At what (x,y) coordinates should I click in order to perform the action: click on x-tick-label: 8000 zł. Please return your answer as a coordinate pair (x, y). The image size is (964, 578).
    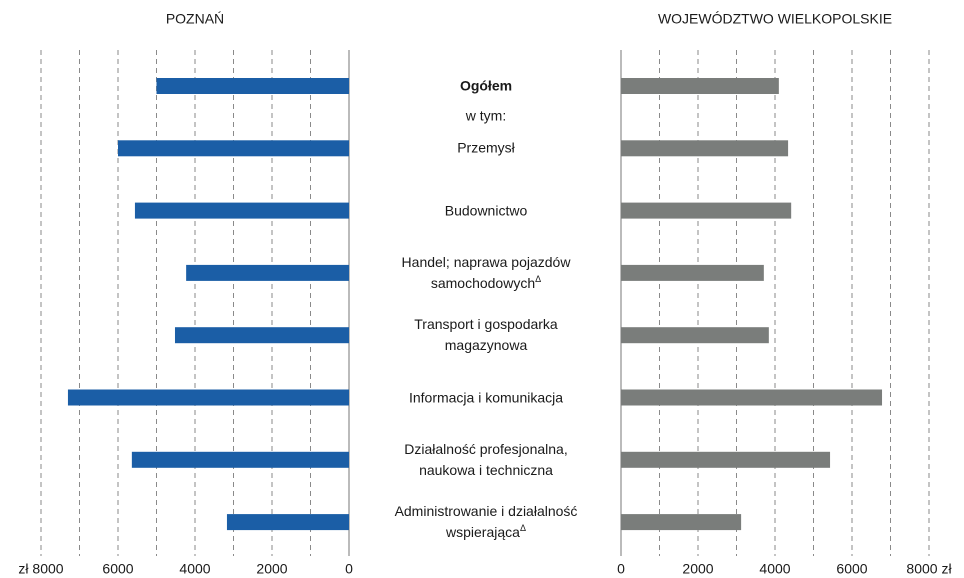
    Looking at the image, I should click on (929, 569).